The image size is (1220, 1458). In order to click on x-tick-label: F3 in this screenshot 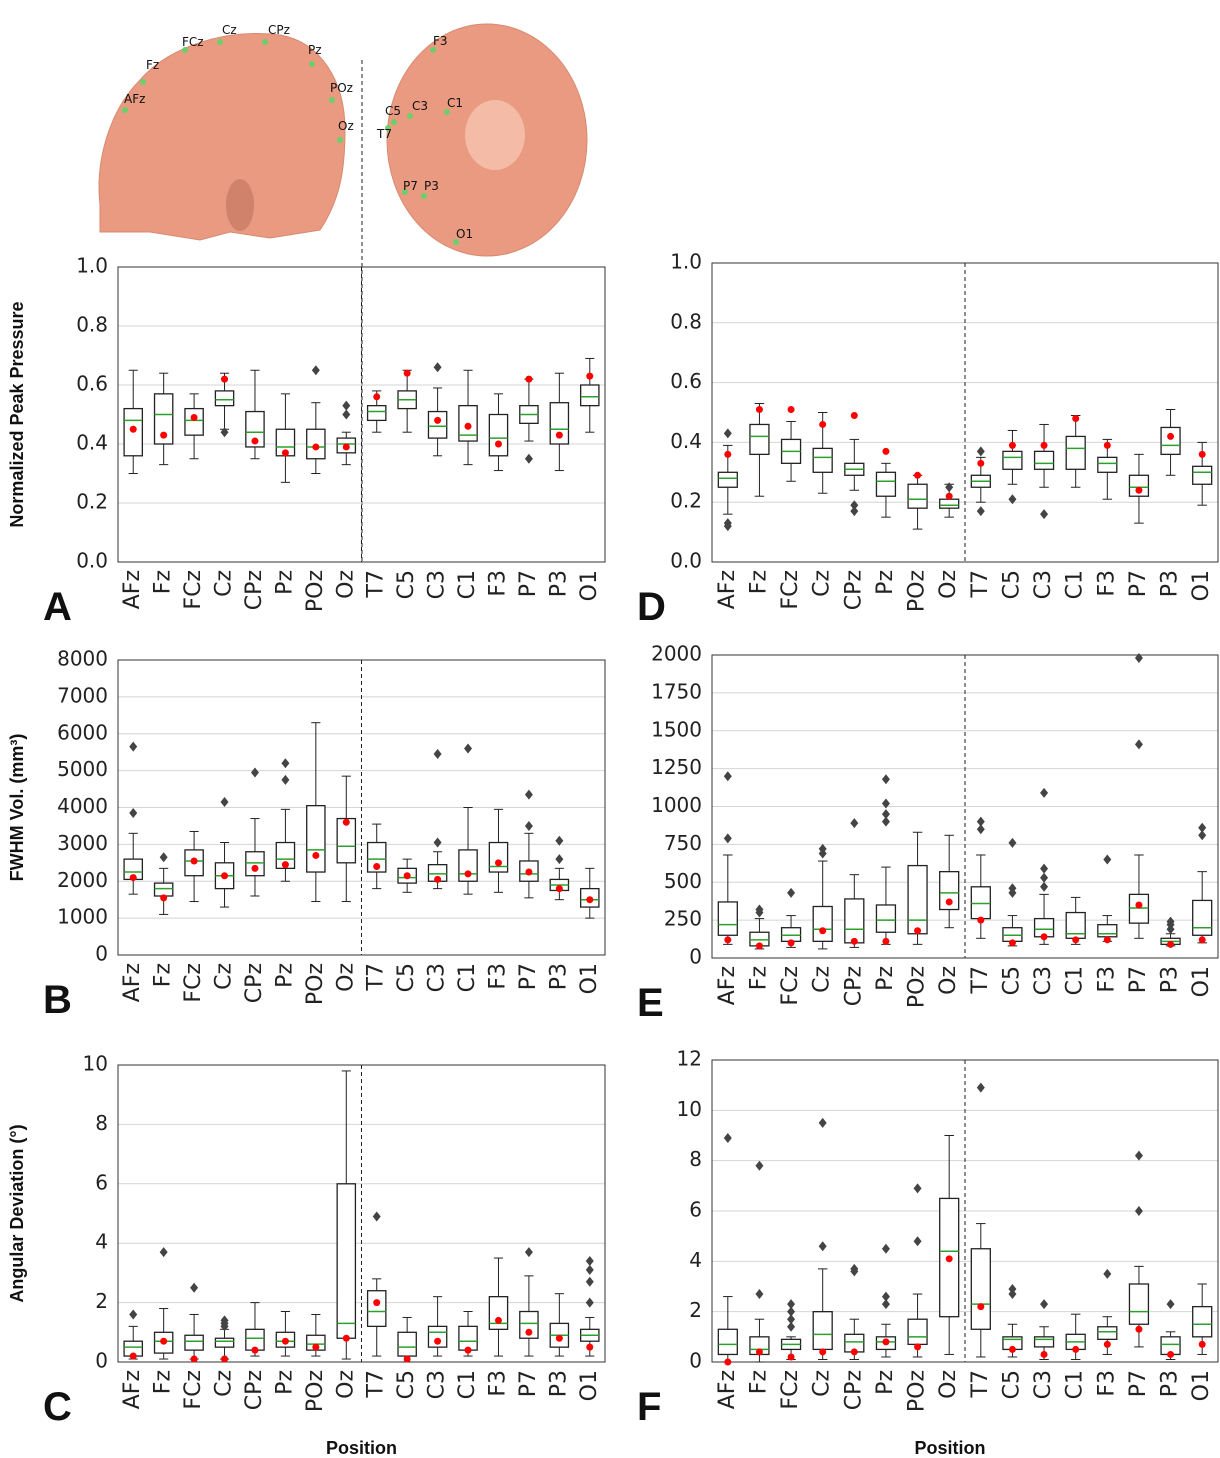, I will do `click(497, 976)`.